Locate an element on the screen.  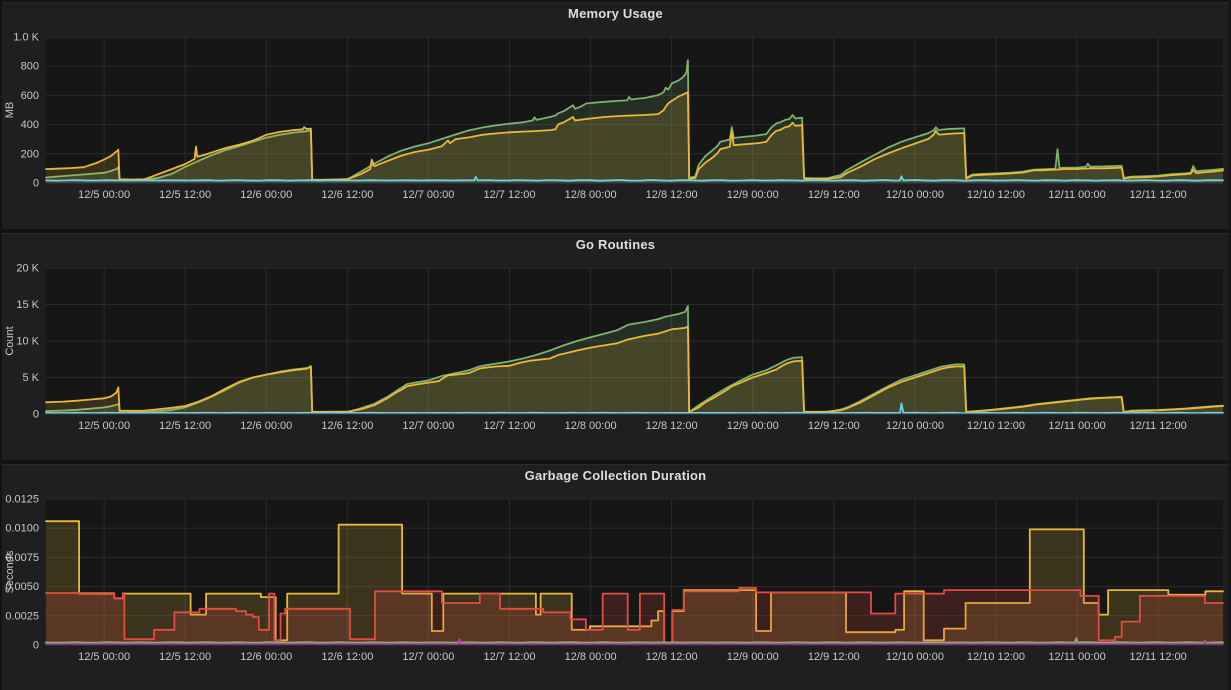
panel-title-go-routines: Go Routines is located at coordinates (615, 244).